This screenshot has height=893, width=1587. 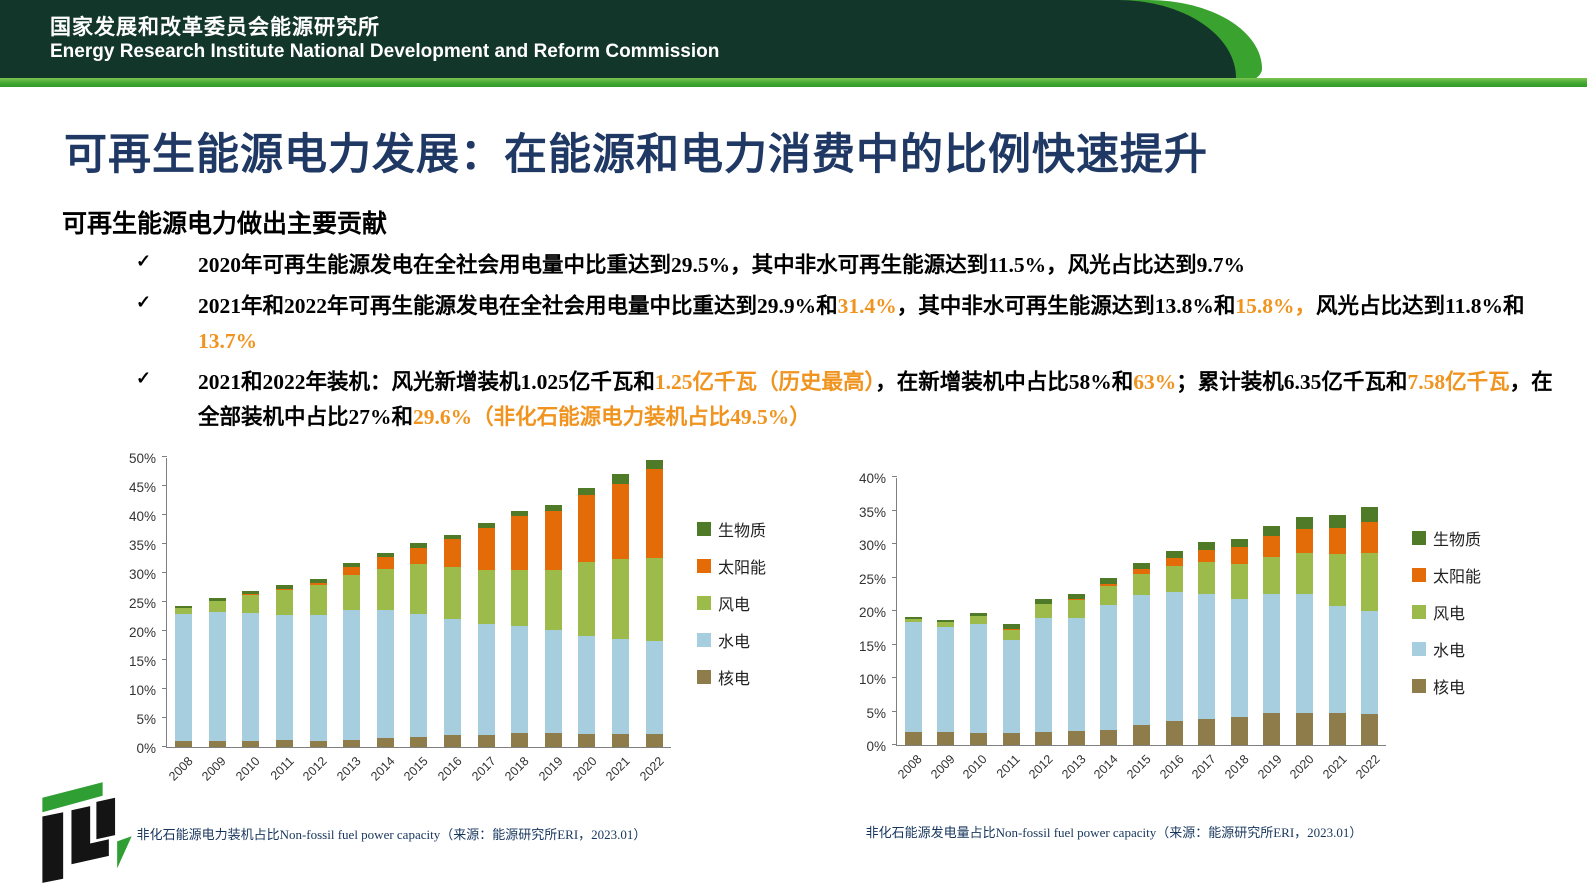 What do you see at coordinates (872, 545) in the screenshot?
I see `y-tick-label: 30%` at bounding box center [872, 545].